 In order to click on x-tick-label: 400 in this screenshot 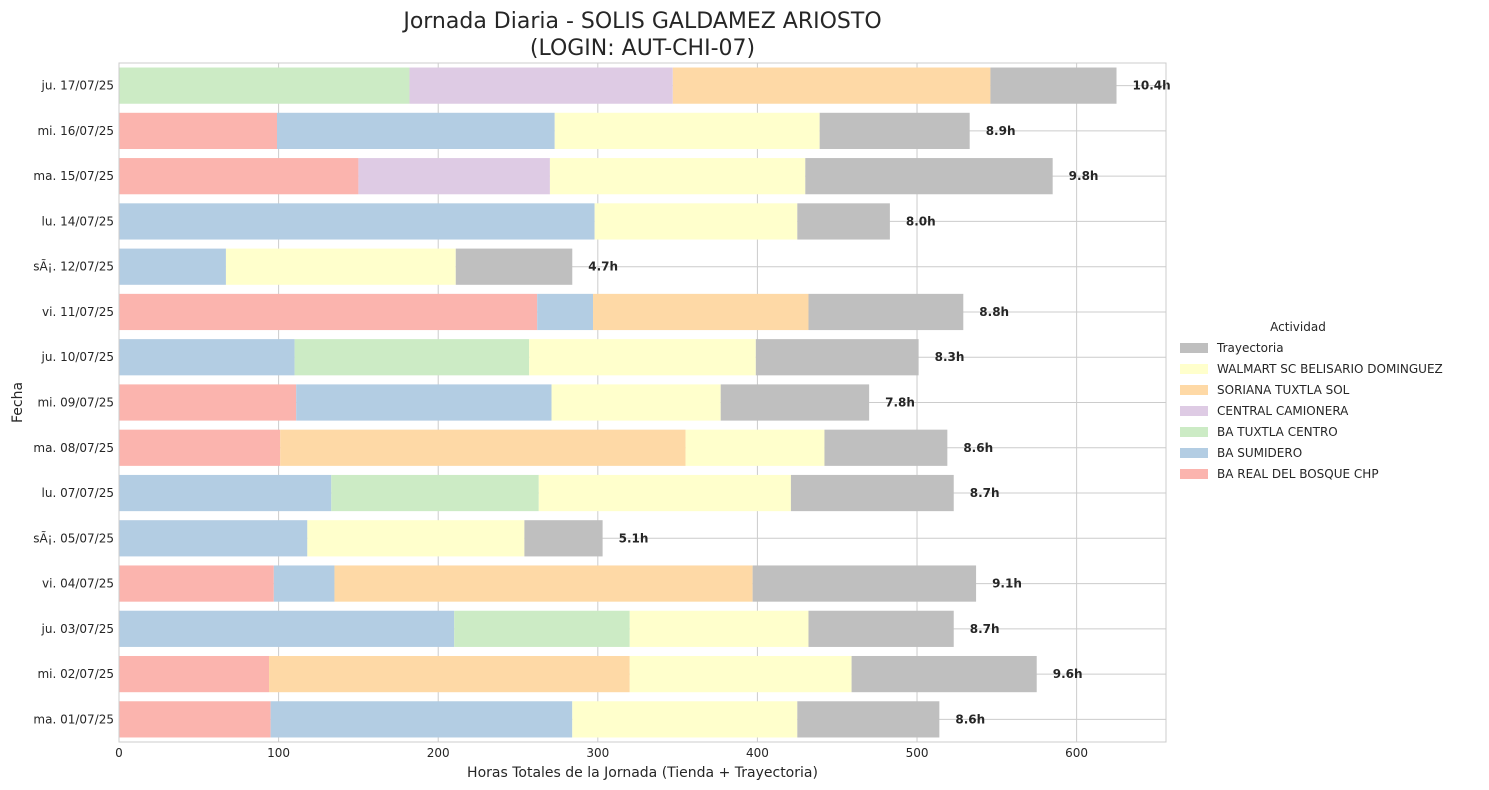, I will do `click(757, 753)`.